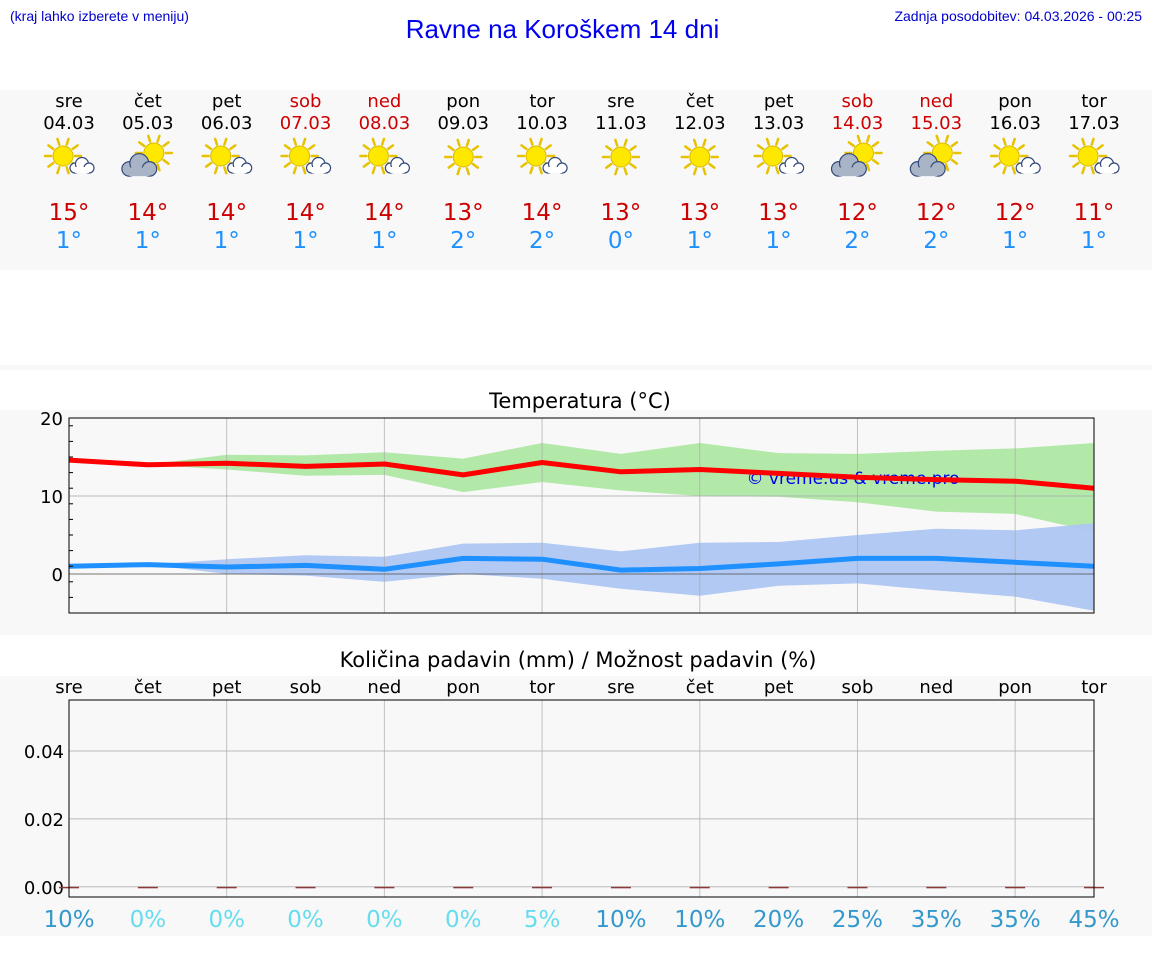  What do you see at coordinates (57, 575) in the screenshot?
I see `y-tick-label: 0` at bounding box center [57, 575].